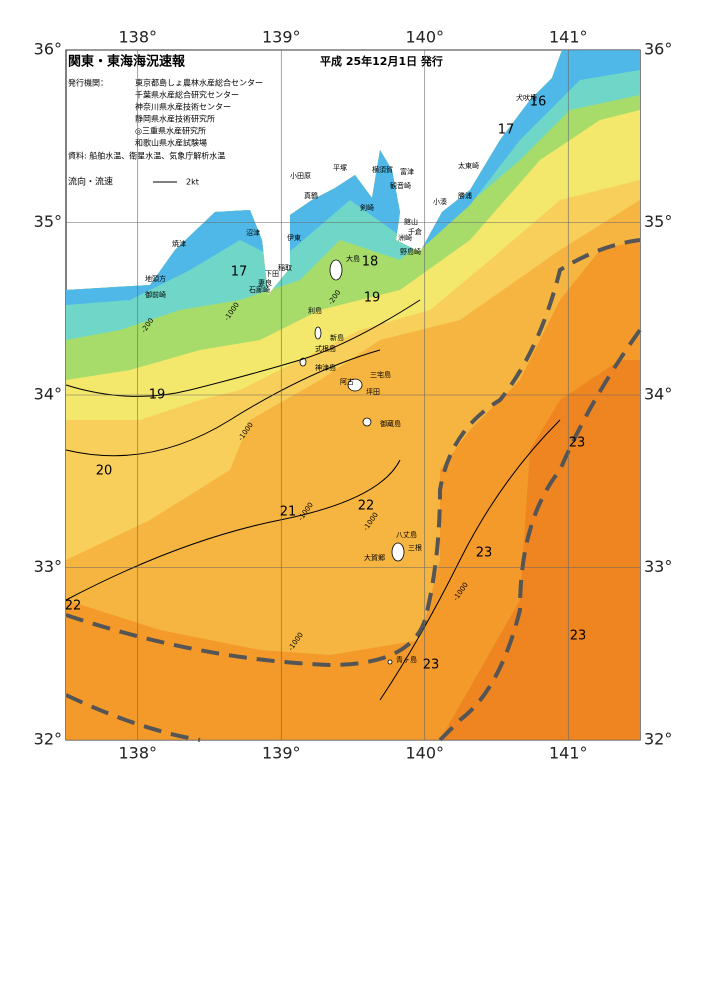  Describe the element at coordinates (373, 392) in the screenshot. I see `place-name: 坪田` at that location.